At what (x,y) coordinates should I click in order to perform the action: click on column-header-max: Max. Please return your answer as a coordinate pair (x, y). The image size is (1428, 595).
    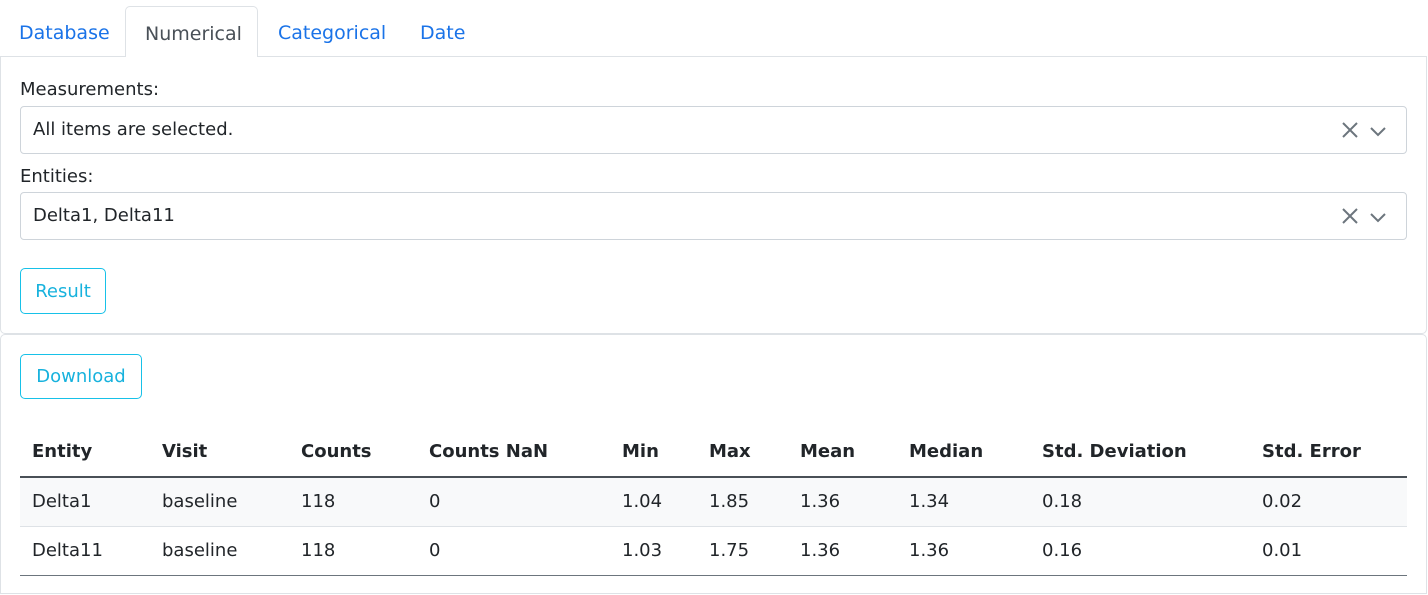
    Looking at the image, I should click on (742, 449).